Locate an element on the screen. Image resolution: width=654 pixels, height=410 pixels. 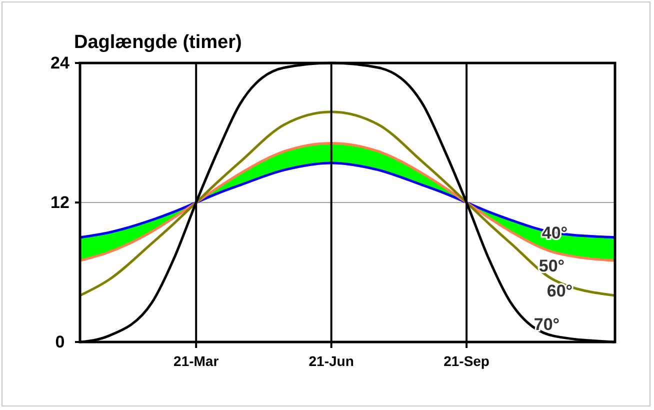
series-label: 40° is located at coordinates (555, 233).